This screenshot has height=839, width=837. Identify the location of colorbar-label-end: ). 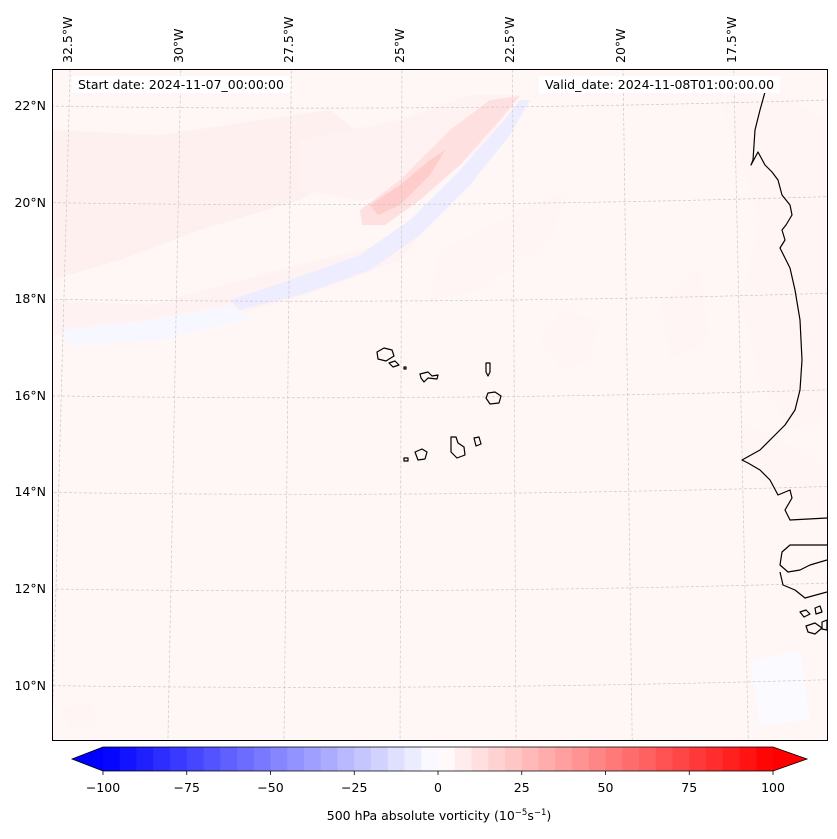
(549, 816).